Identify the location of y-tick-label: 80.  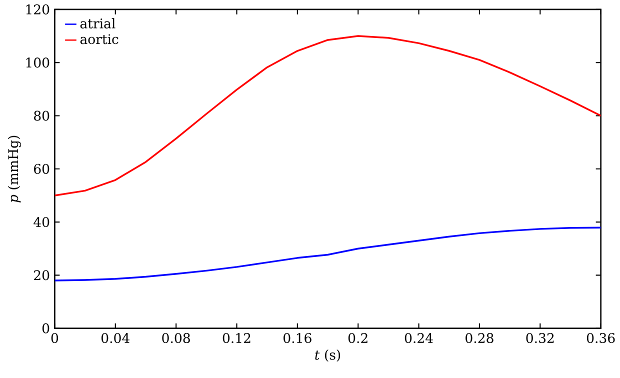
(42, 115).